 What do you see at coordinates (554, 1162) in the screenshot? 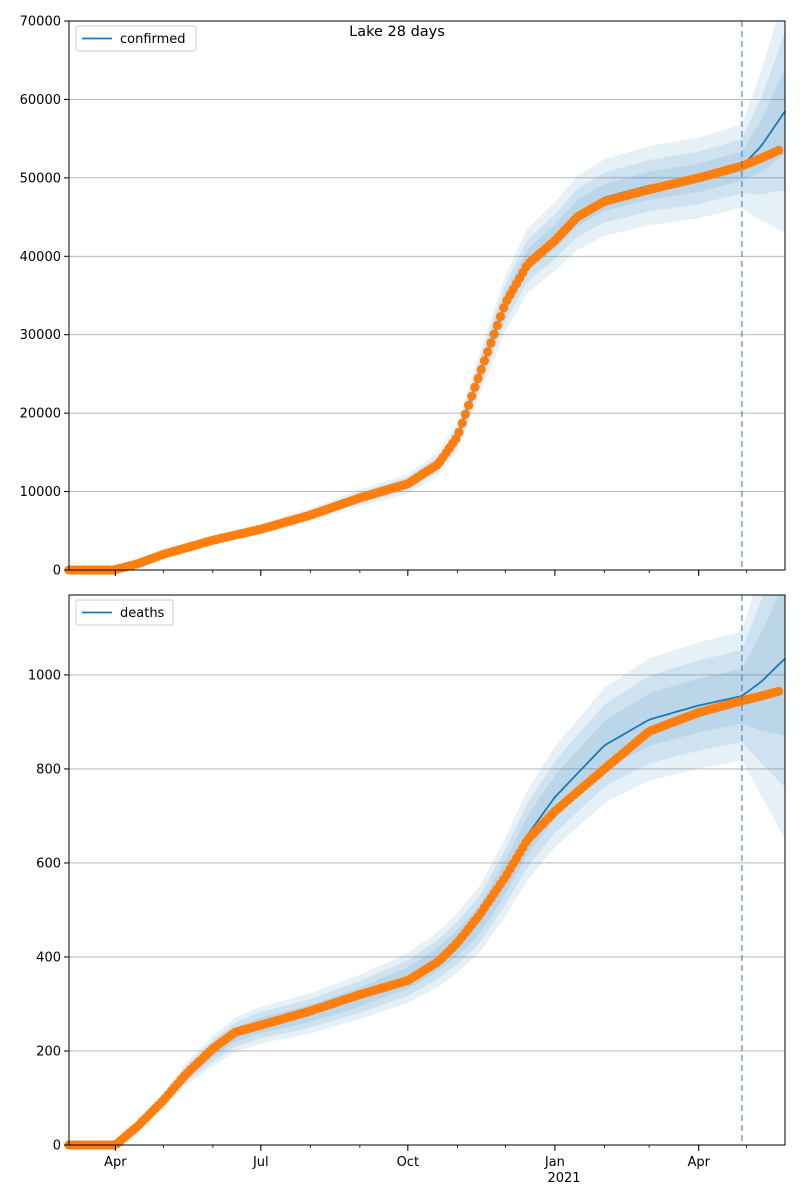
I see `x-tick-label: Jan` at bounding box center [554, 1162].